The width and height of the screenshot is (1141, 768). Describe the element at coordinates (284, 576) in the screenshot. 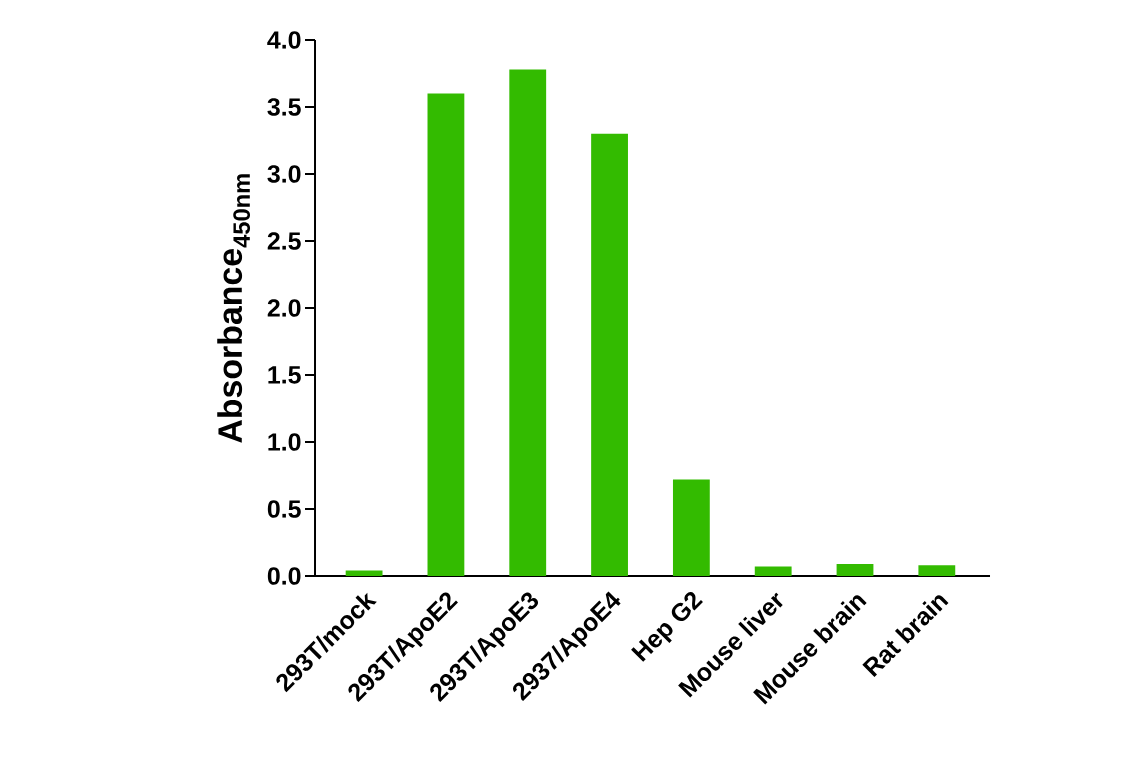

I see `y-tick-label: 0.0` at that location.